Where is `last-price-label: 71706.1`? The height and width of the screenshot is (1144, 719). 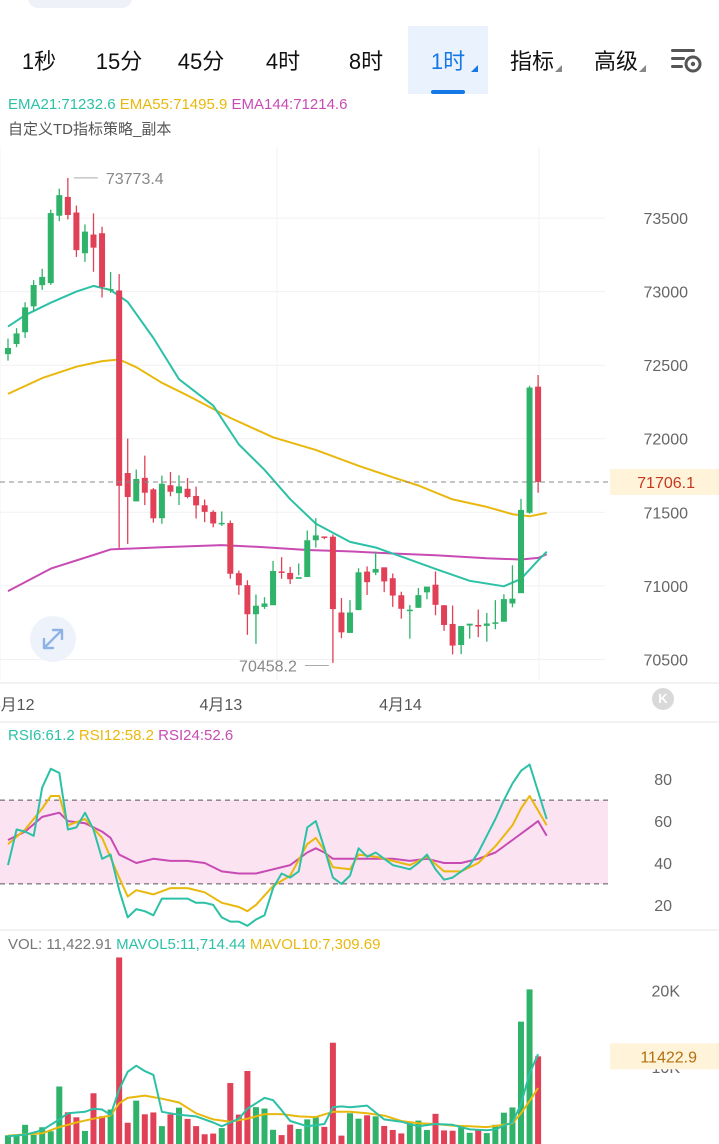
last-price-label: 71706.1 is located at coordinates (666, 483).